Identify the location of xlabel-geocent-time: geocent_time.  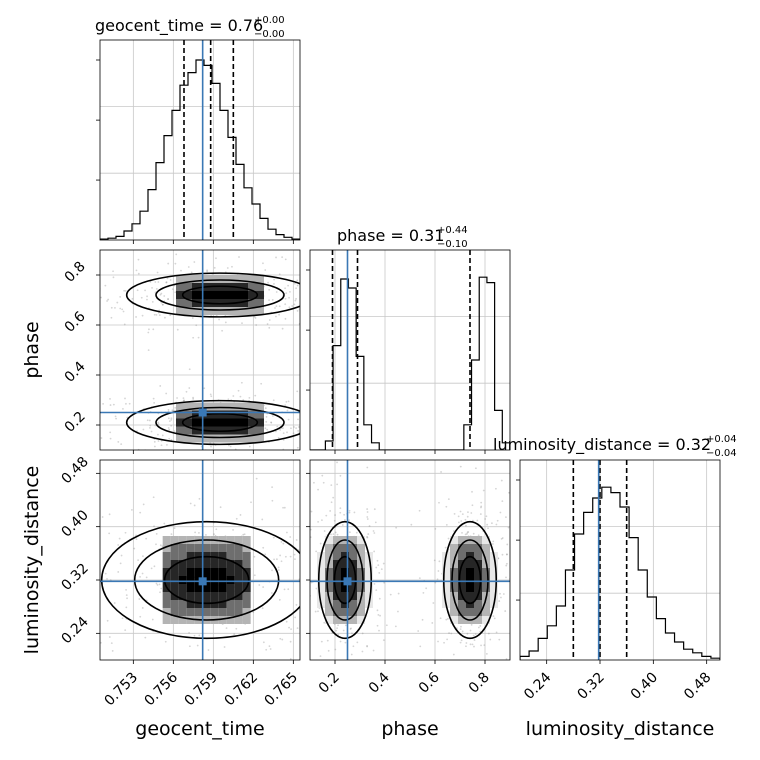
(199, 729).